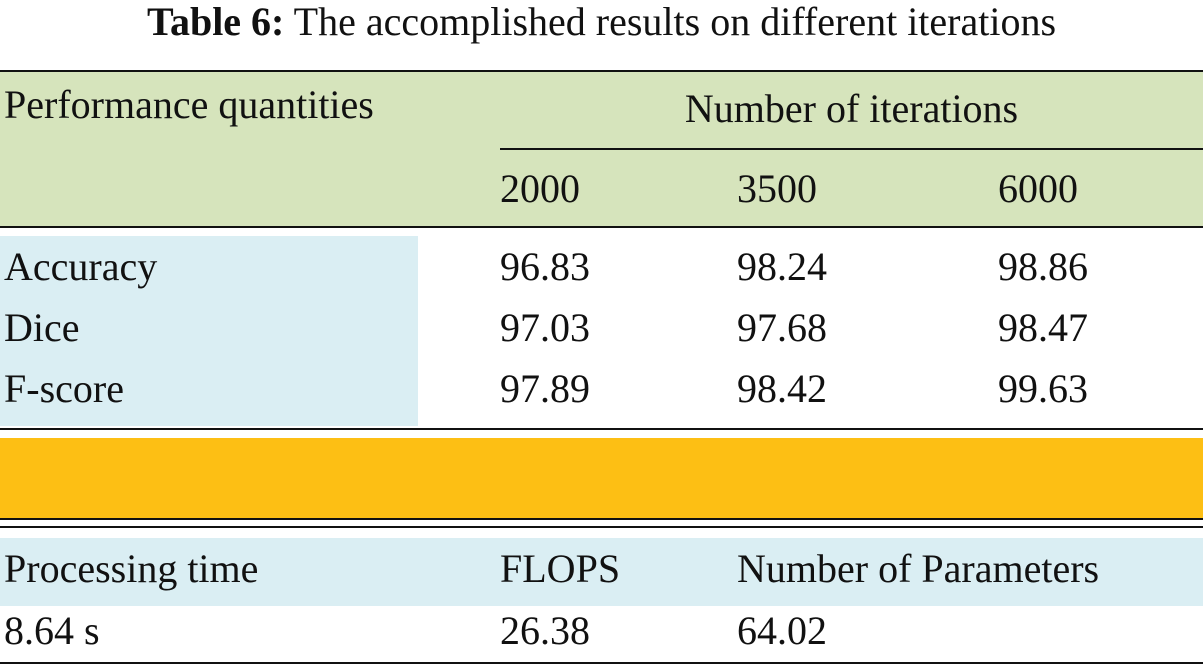  I want to click on row-label-accuracy: Accuracy, so click(81, 266).